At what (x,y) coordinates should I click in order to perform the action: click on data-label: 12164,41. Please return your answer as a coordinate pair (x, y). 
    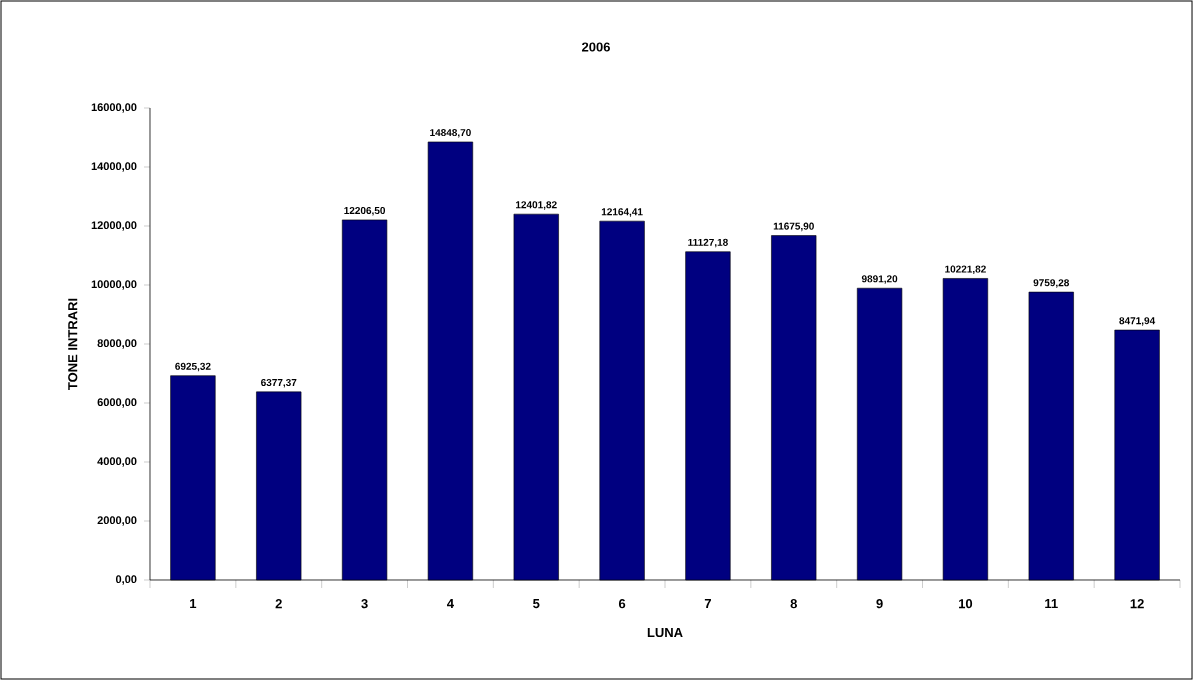
    Looking at the image, I should click on (622, 212).